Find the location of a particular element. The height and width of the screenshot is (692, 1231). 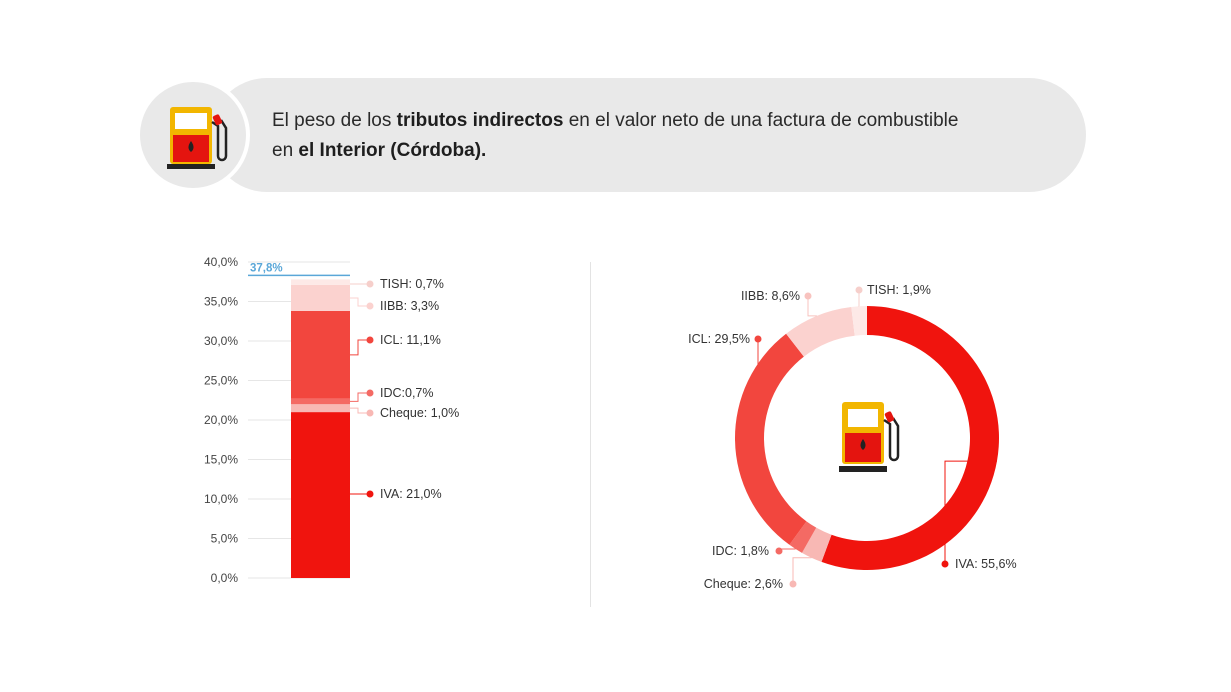

bar-segment-tish is located at coordinates (320, 282).